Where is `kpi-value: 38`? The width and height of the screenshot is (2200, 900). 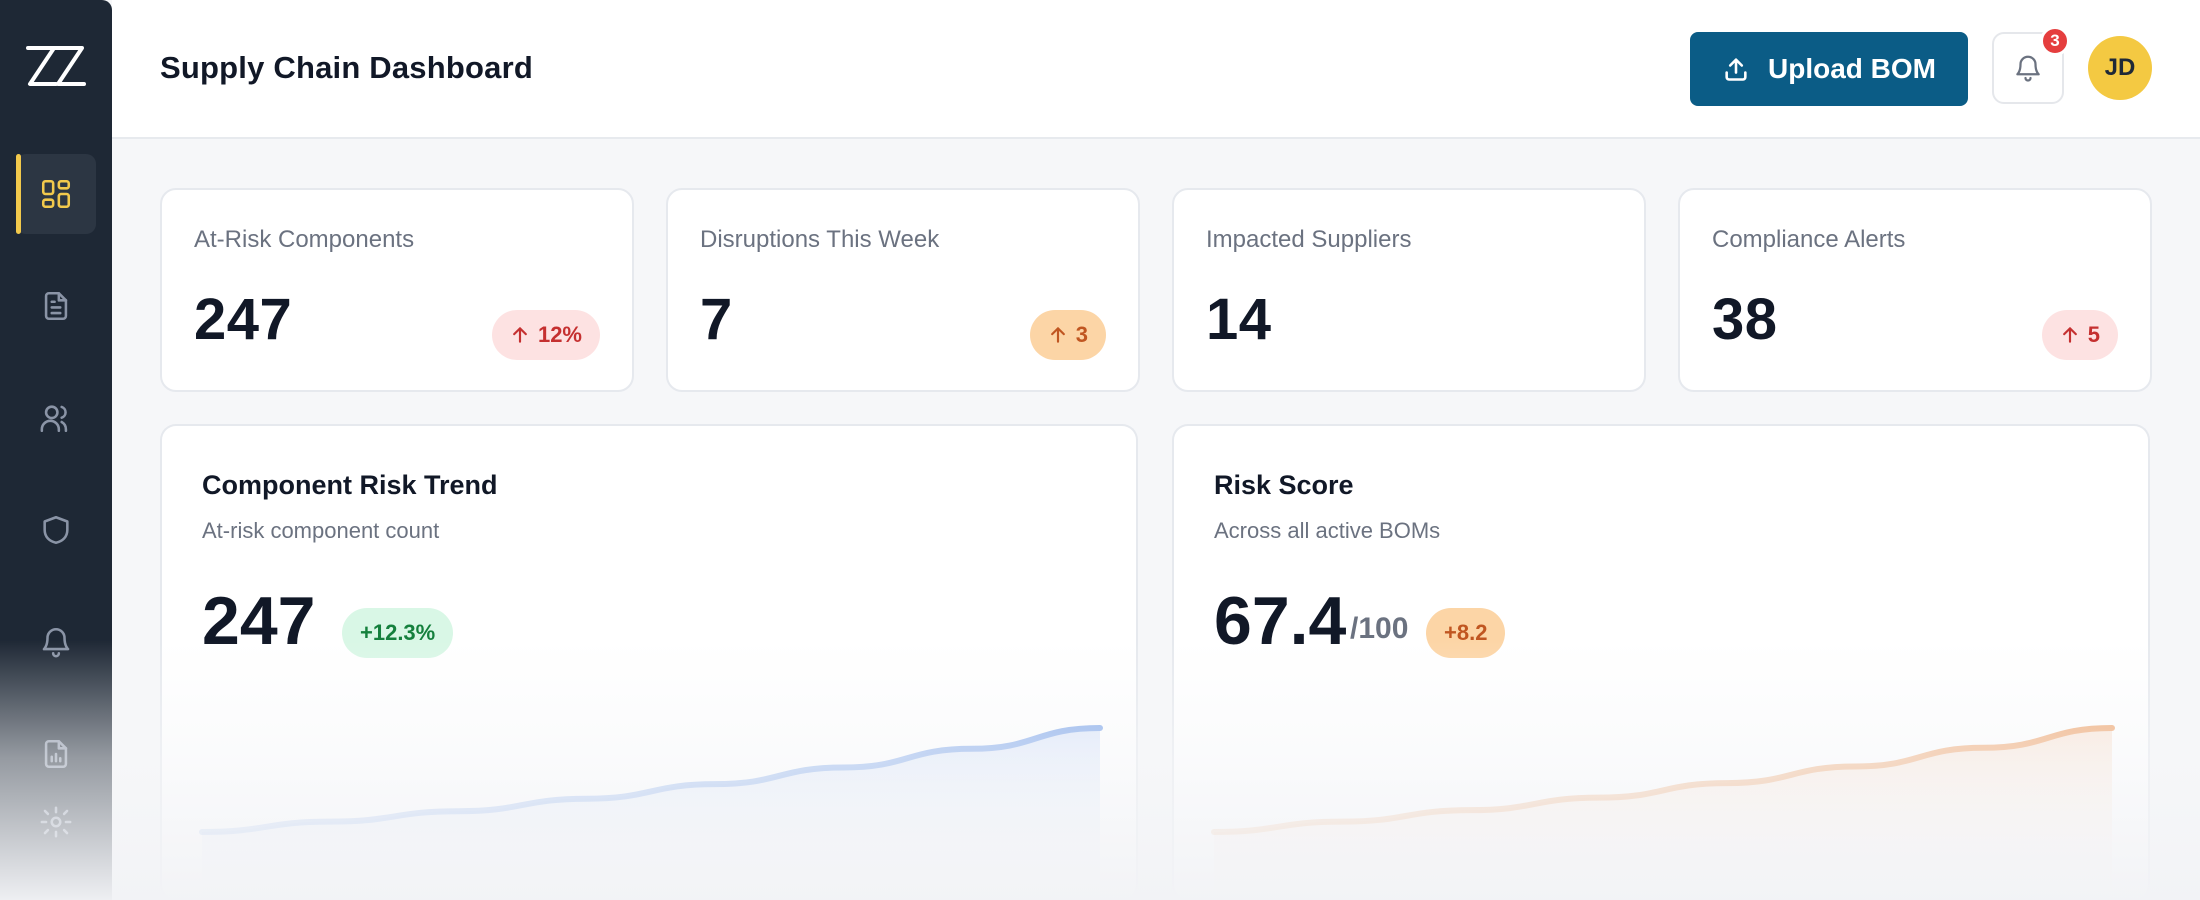
kpi-value: 38 is located at coordinates (1745, 319).